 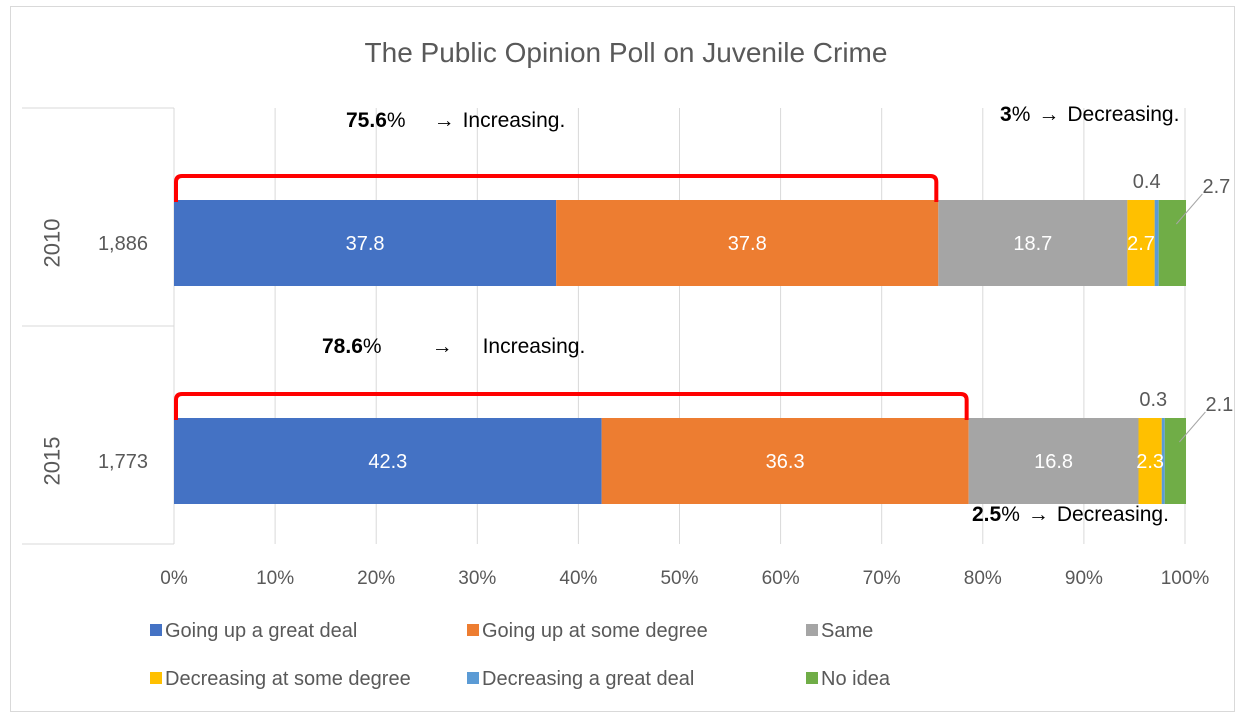 I want to click on x-tick-label: 30%, so click(x=477, y=578).